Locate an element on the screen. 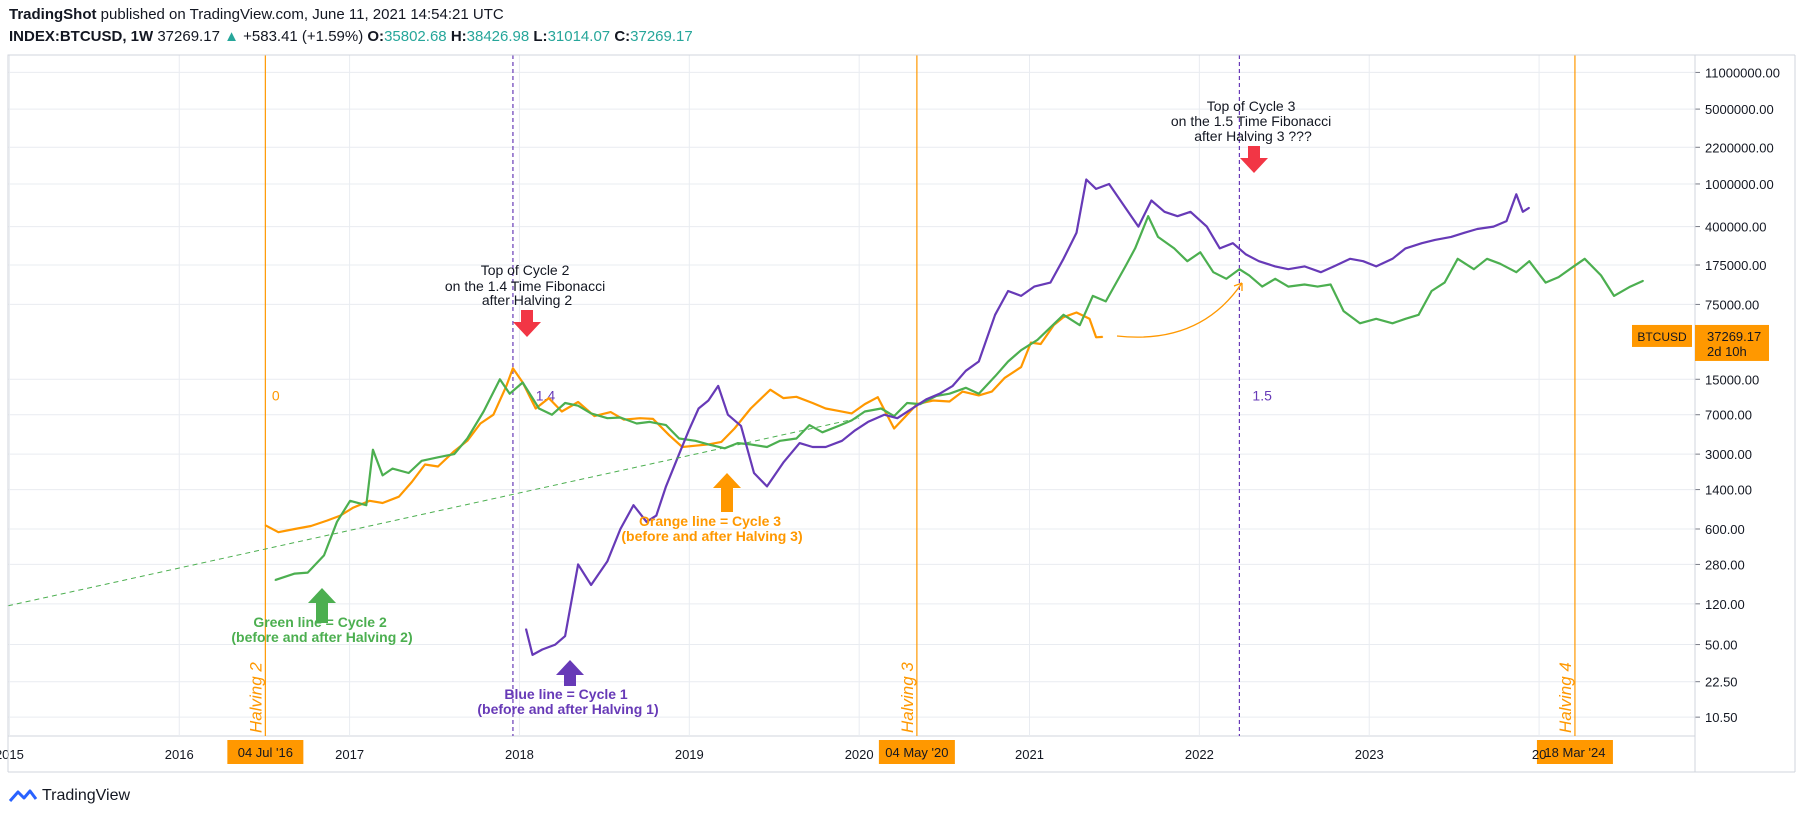  open-value: 35802.68 is located at coordinates (415, 36).